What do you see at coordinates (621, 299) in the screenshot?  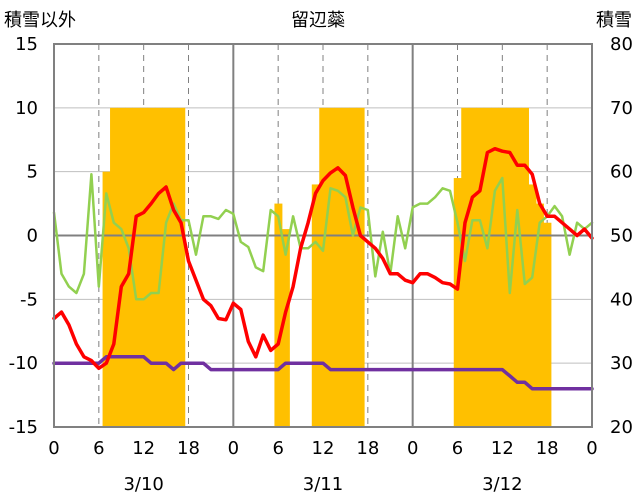 I see `right-tick-label: 40` at bounding box center [621, 299].